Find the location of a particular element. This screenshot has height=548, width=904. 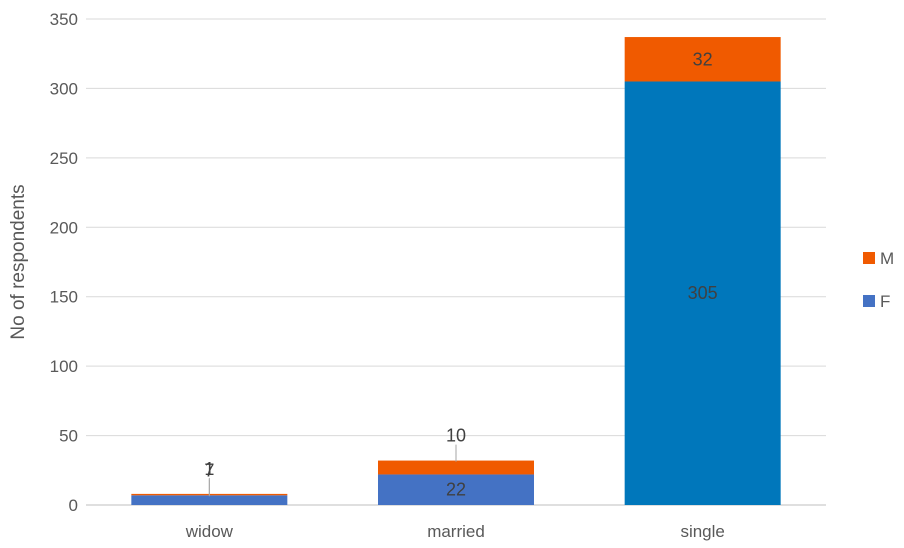

x-tick-married: married is located at coordinates (456, 531).